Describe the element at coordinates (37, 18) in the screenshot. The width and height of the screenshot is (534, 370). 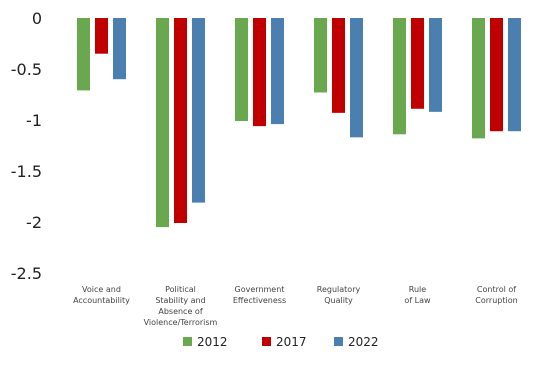
I see `y-tick-label: 0` at that location.